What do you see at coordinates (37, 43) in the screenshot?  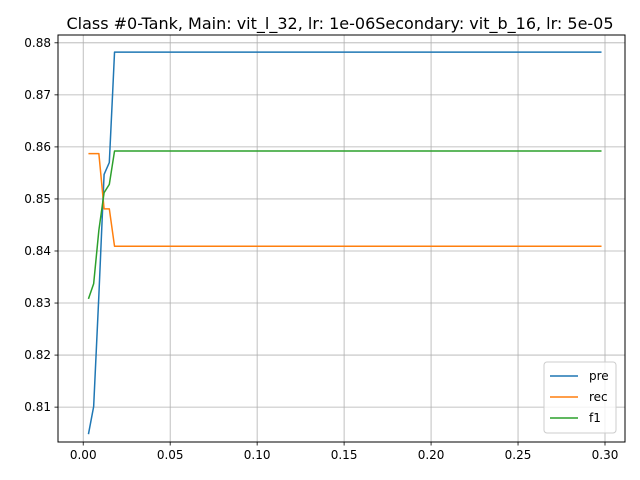 I see `y-tick-label: 0.88` at bounding box center [37, 43].